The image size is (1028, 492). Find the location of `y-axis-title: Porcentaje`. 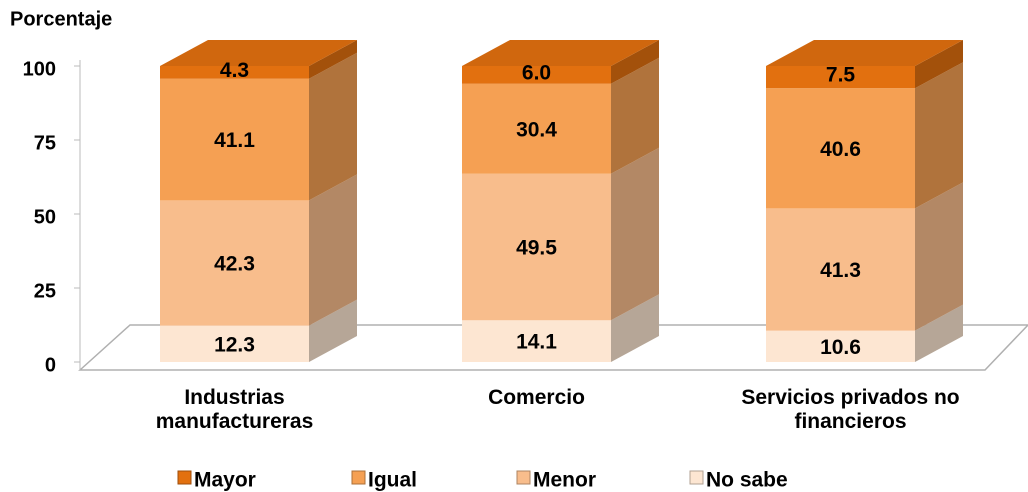

y-axis-title: Porcentaje is located at coordinates (61, 19).